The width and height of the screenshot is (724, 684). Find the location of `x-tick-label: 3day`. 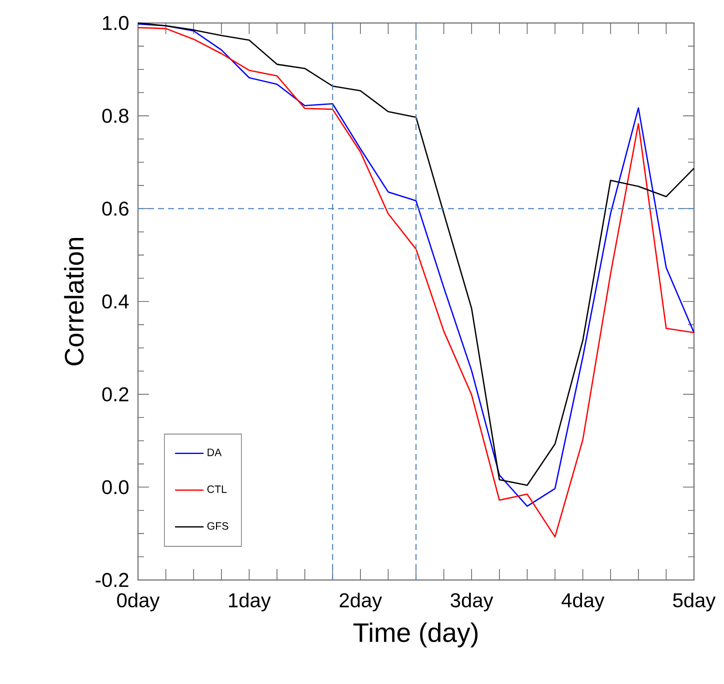

x-tick-label: 3day is located at coordinates (472, 602).